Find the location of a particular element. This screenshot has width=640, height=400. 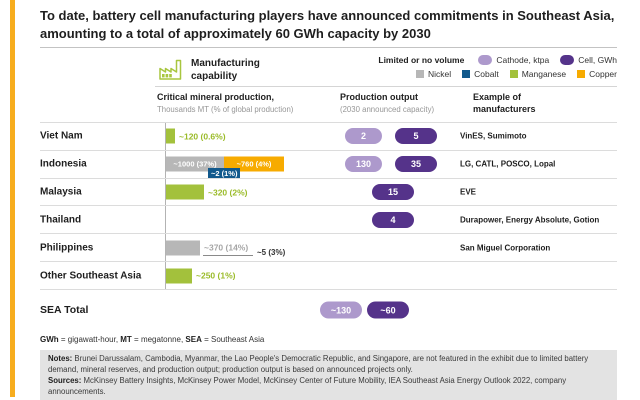

nickel-swatch-icon is located at coordinates (419, 74).